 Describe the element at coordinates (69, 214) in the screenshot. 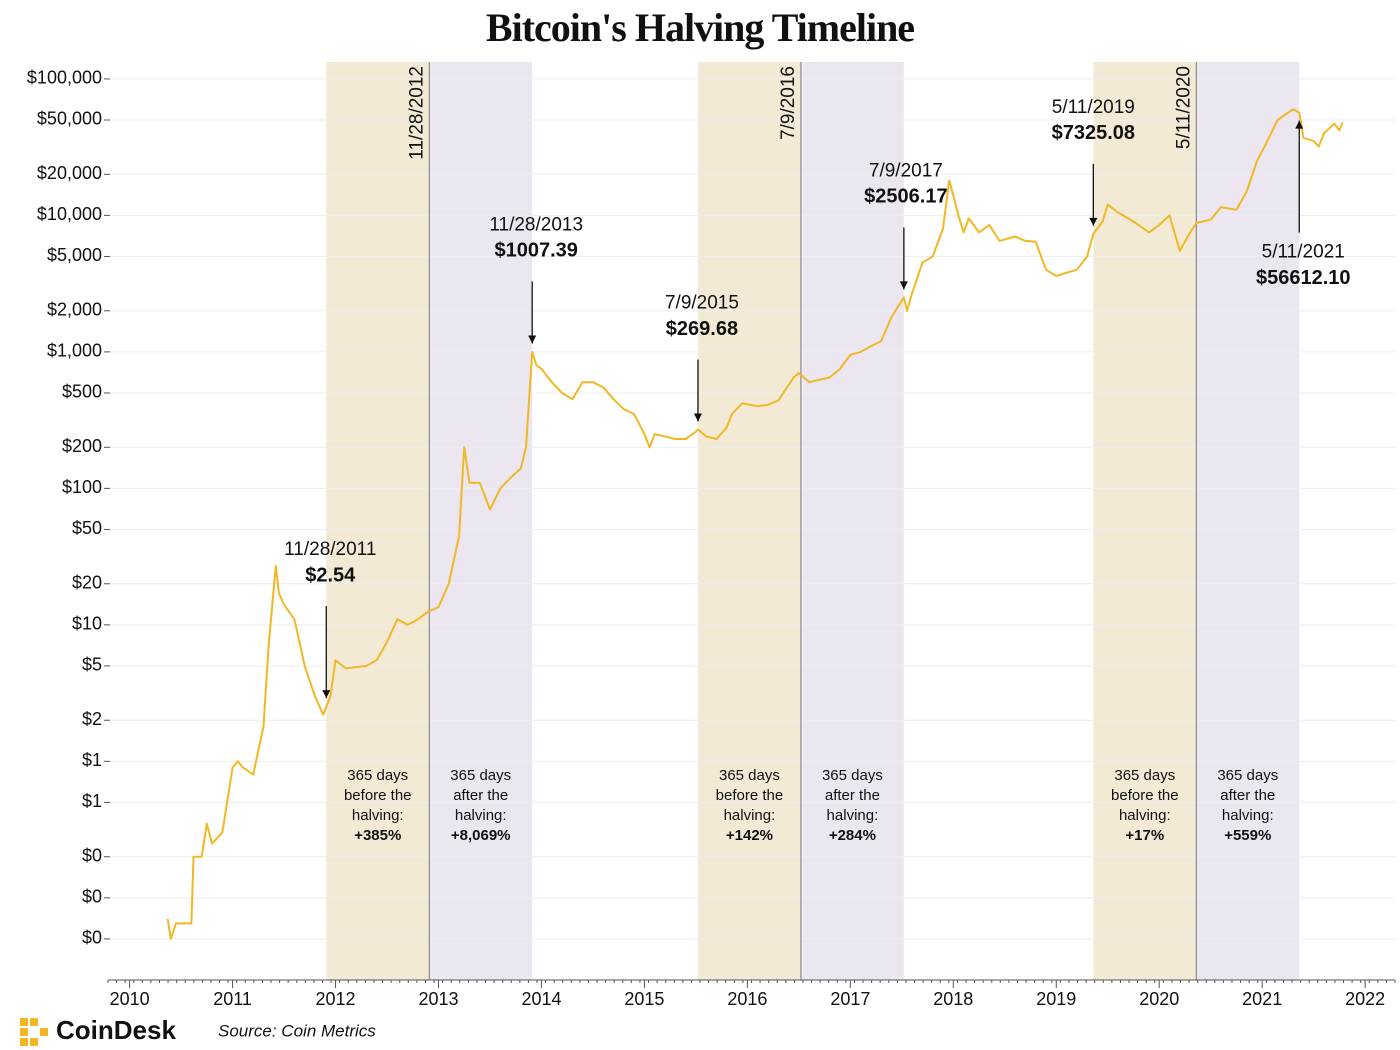

I see `y-tick-label: $10,000` at that location.